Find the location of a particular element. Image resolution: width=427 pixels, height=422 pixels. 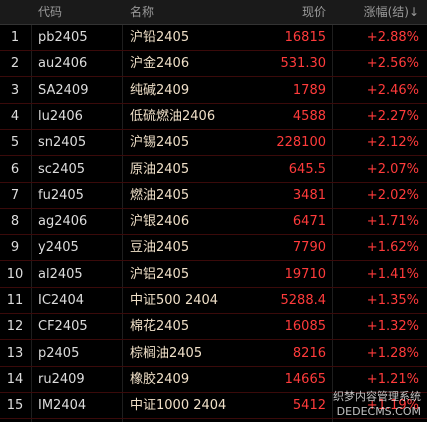

quote-row: 12 CF2405 棉花2405 16085 +1.32% is located at coordinates (213, 327).